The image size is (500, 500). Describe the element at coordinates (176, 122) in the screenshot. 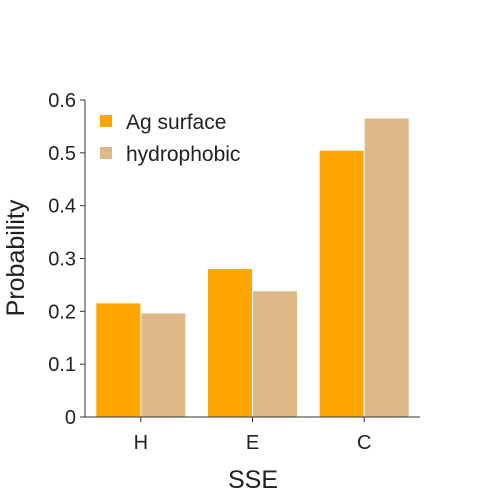

I see `legend-label: Ag surface` at that location.